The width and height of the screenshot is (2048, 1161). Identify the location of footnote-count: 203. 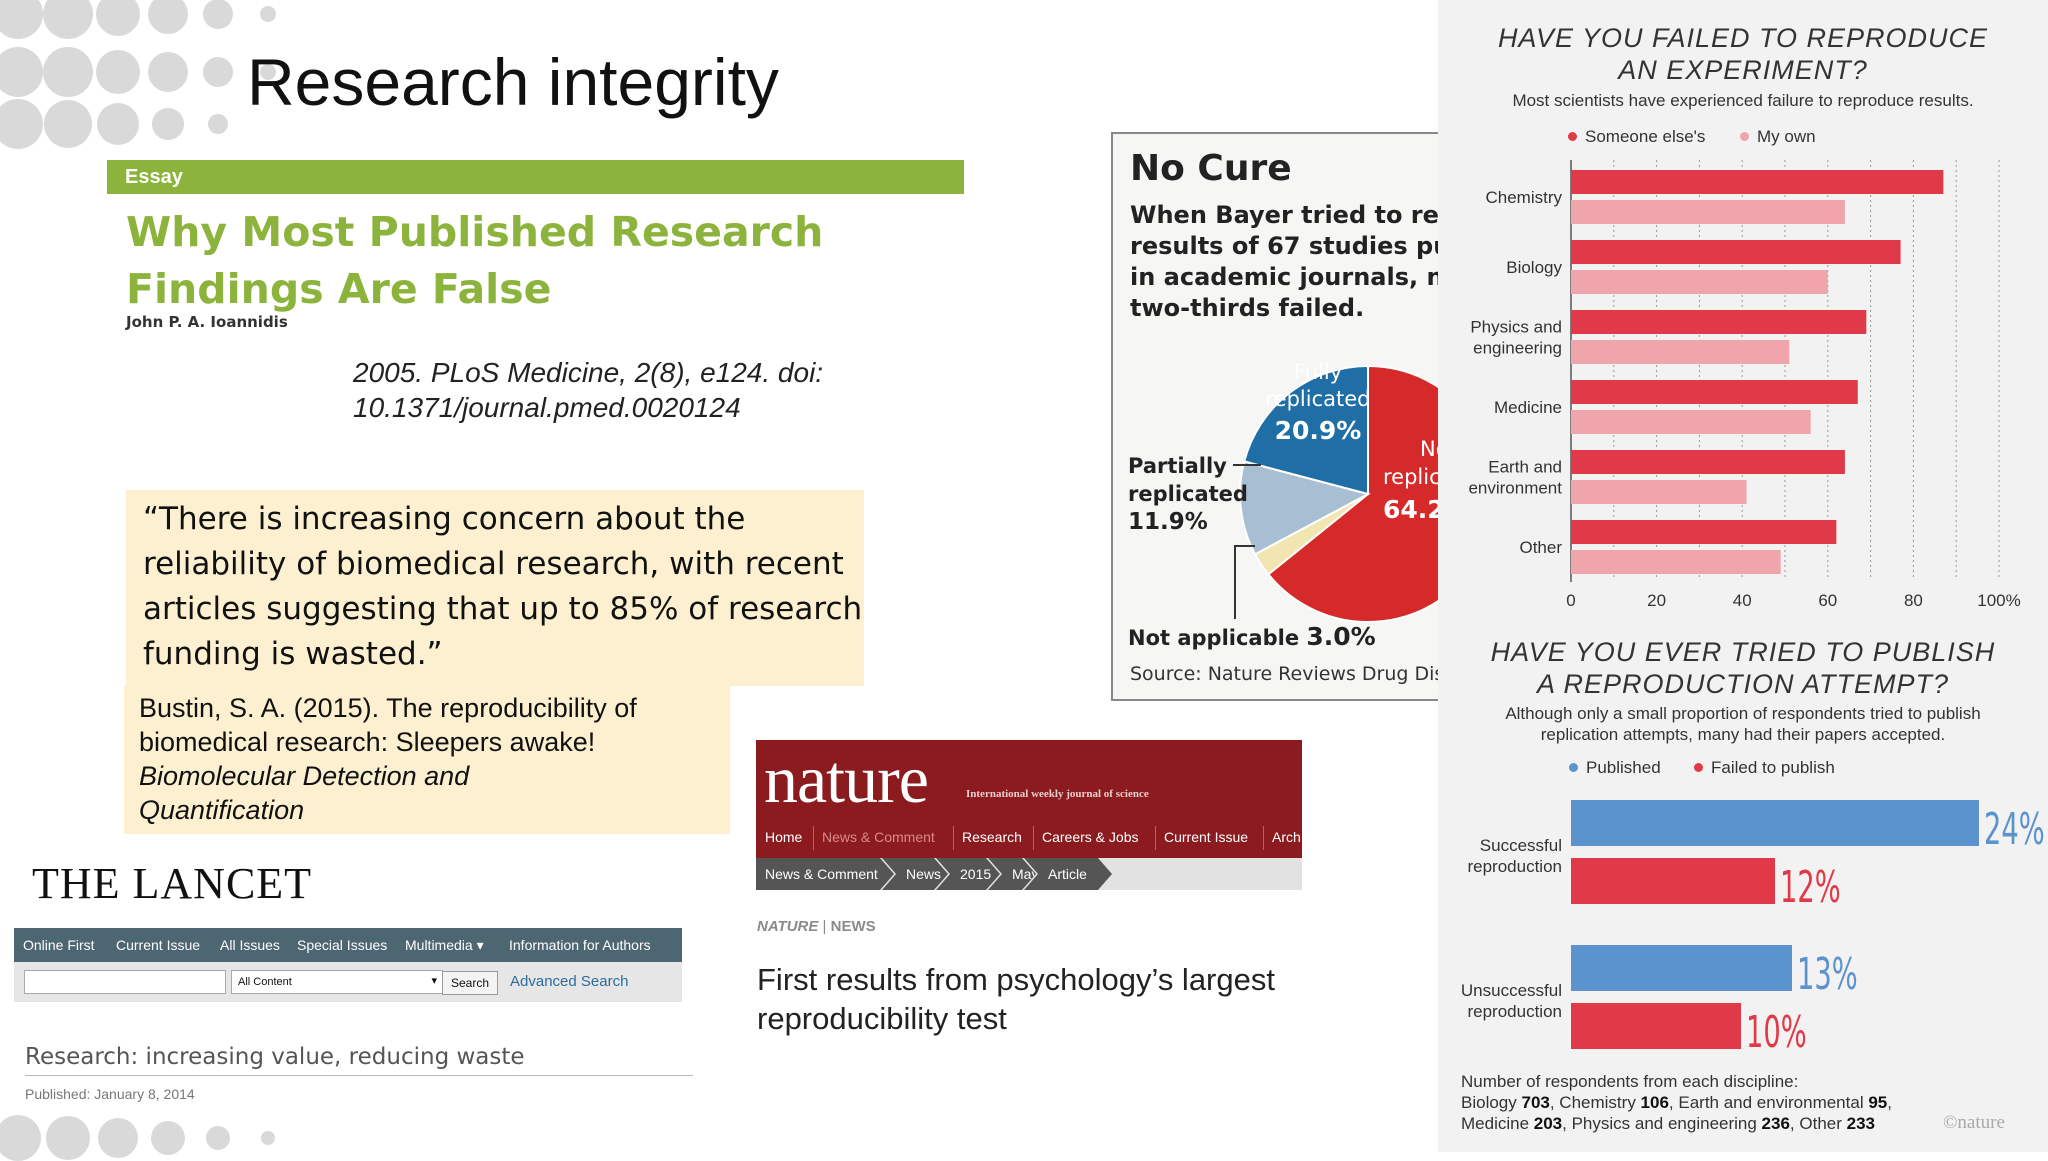
(1548, 1123).